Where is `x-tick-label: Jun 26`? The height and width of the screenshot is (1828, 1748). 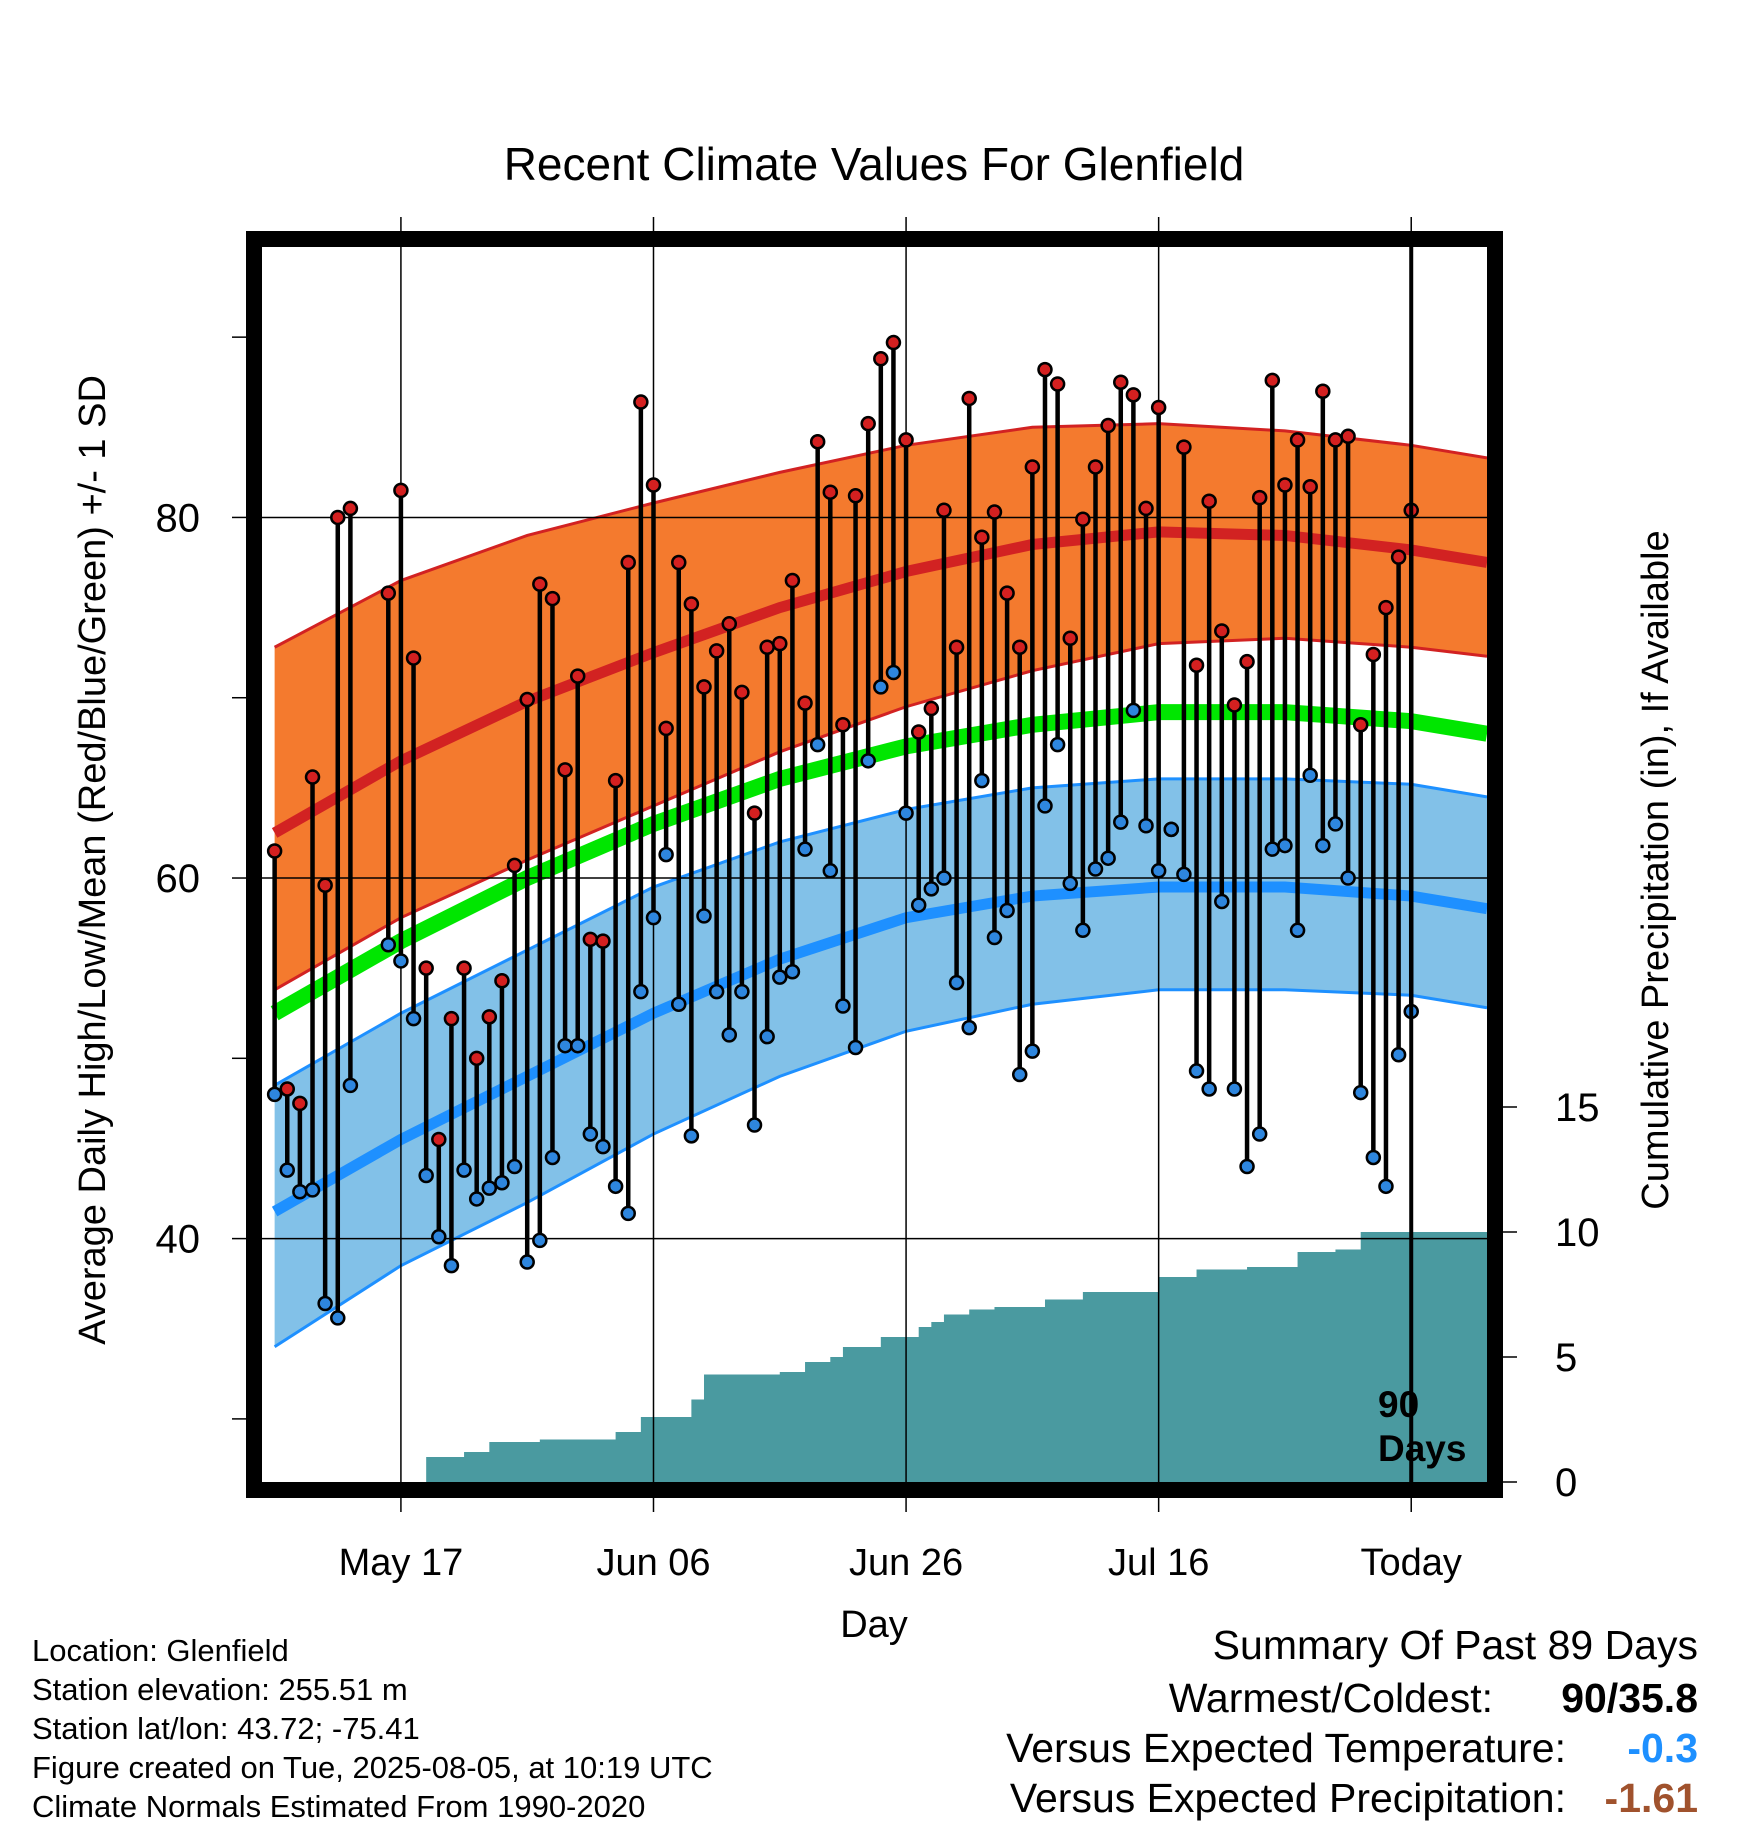 x-tick-label: Jun 26 is located at coordinates (906, 1563).